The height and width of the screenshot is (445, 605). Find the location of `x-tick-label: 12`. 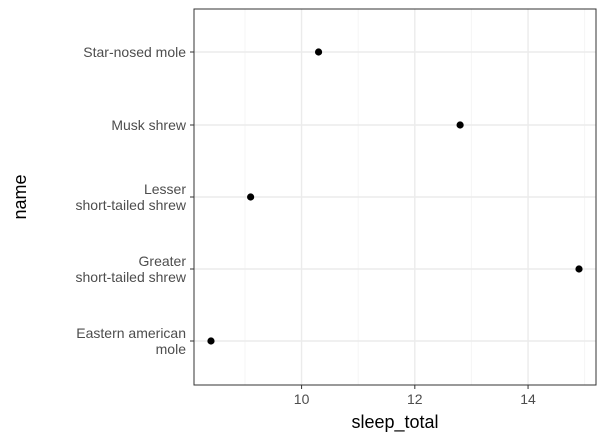

x-tick-label: 12 is located at coordinates (415, 399).